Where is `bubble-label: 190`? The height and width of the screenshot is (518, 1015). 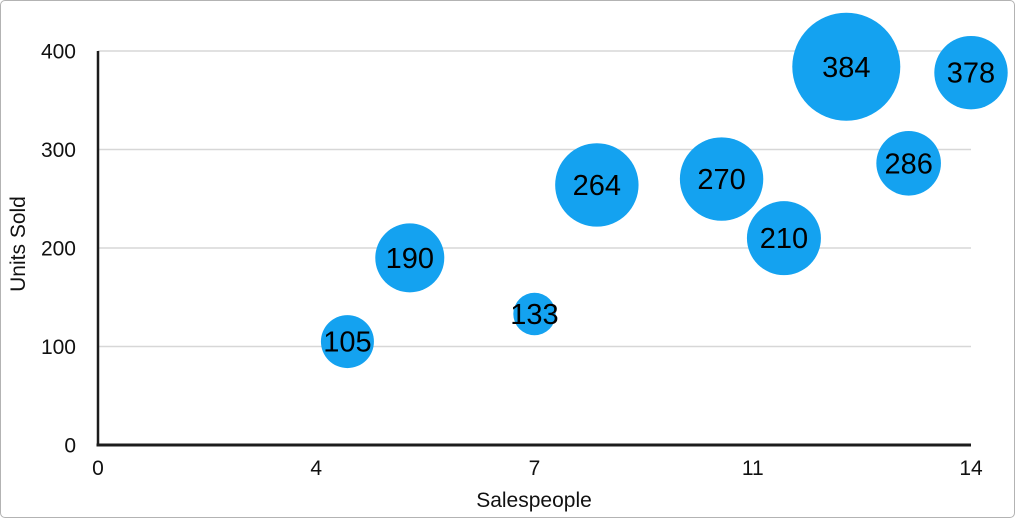
bubble-label: 190 is located at coordinates (410, 259).